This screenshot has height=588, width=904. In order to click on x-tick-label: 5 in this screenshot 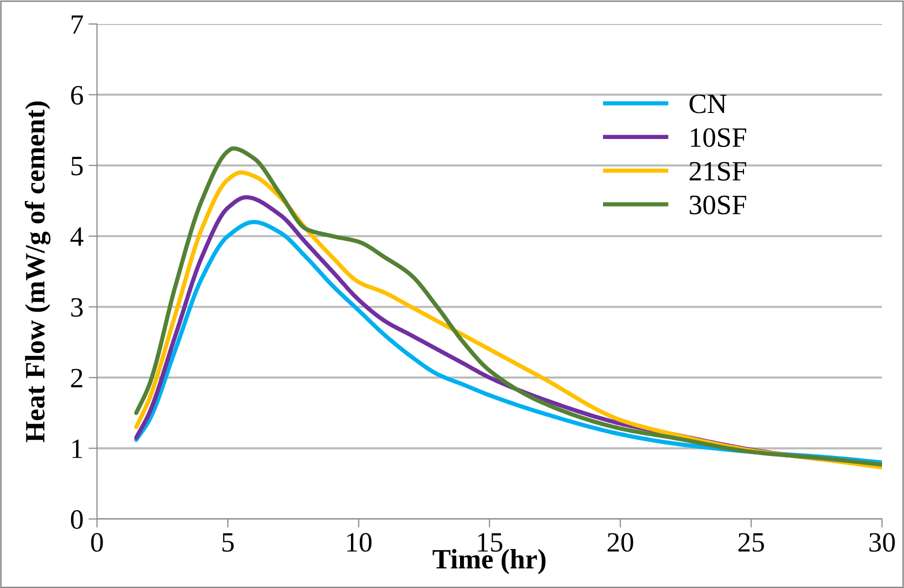, I will do `click(228, 542)`.